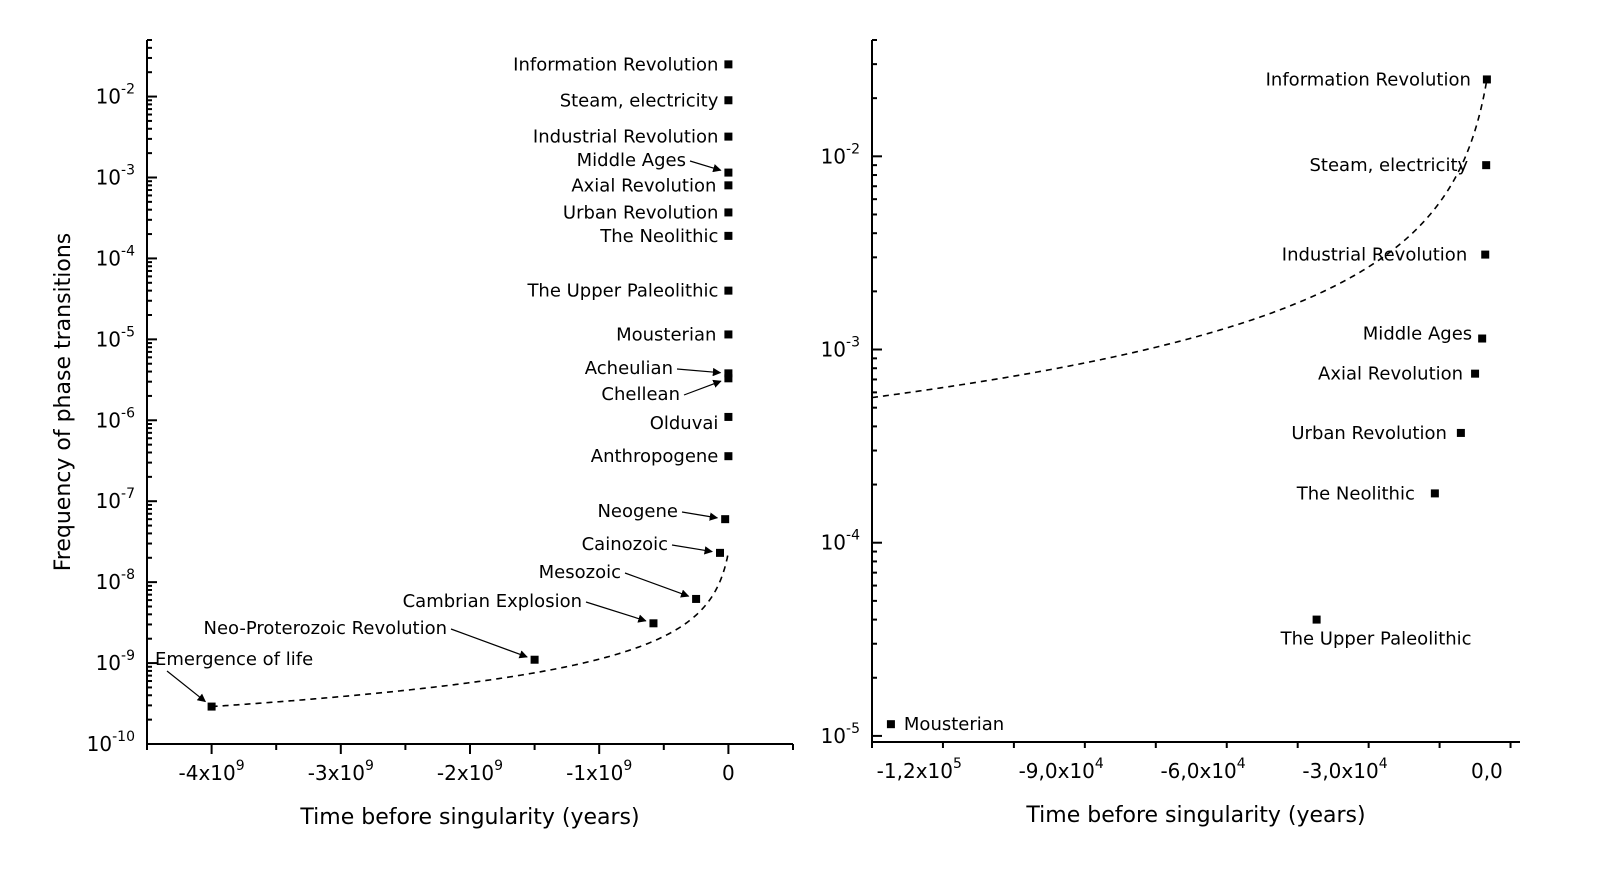 This screenshot has height=878, width=1602. I want to click on label-arrow-cainozoic, so click(692, 549).